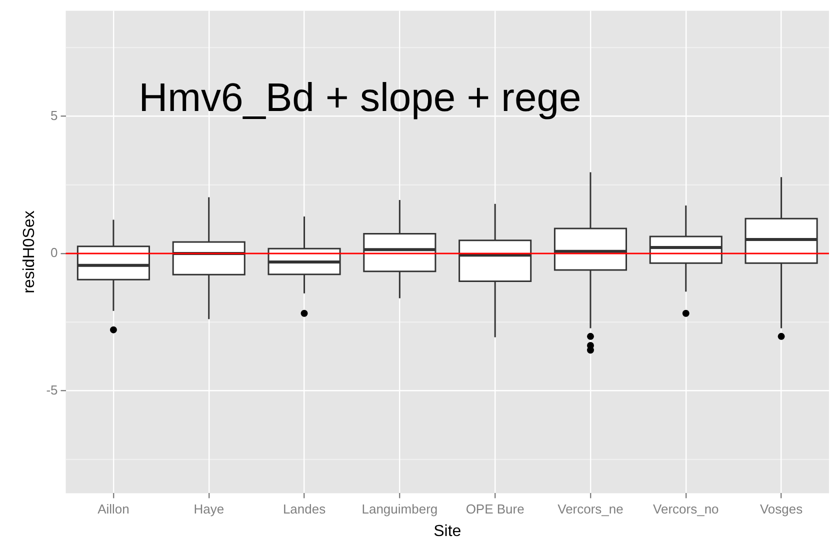 This screenshot has width=833, height=545. I want to click on text: Hmv6_Bd + slope + rege, so click(360, 98).